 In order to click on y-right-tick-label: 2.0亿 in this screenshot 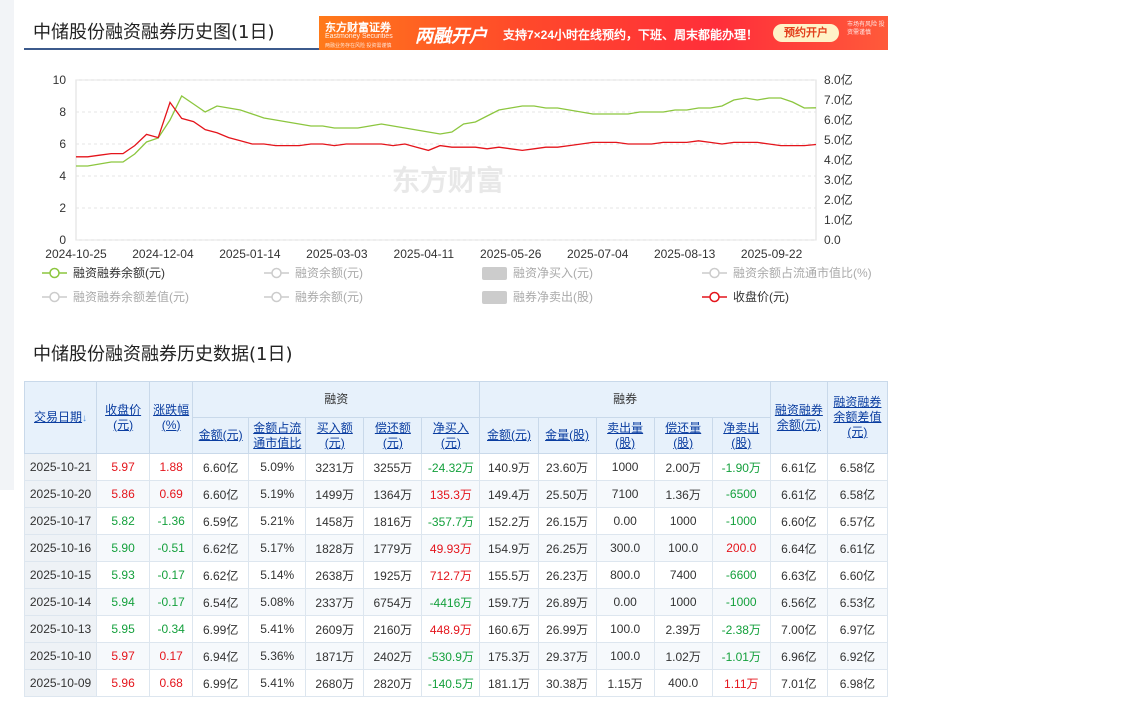, I will do `click(838, 199)`.